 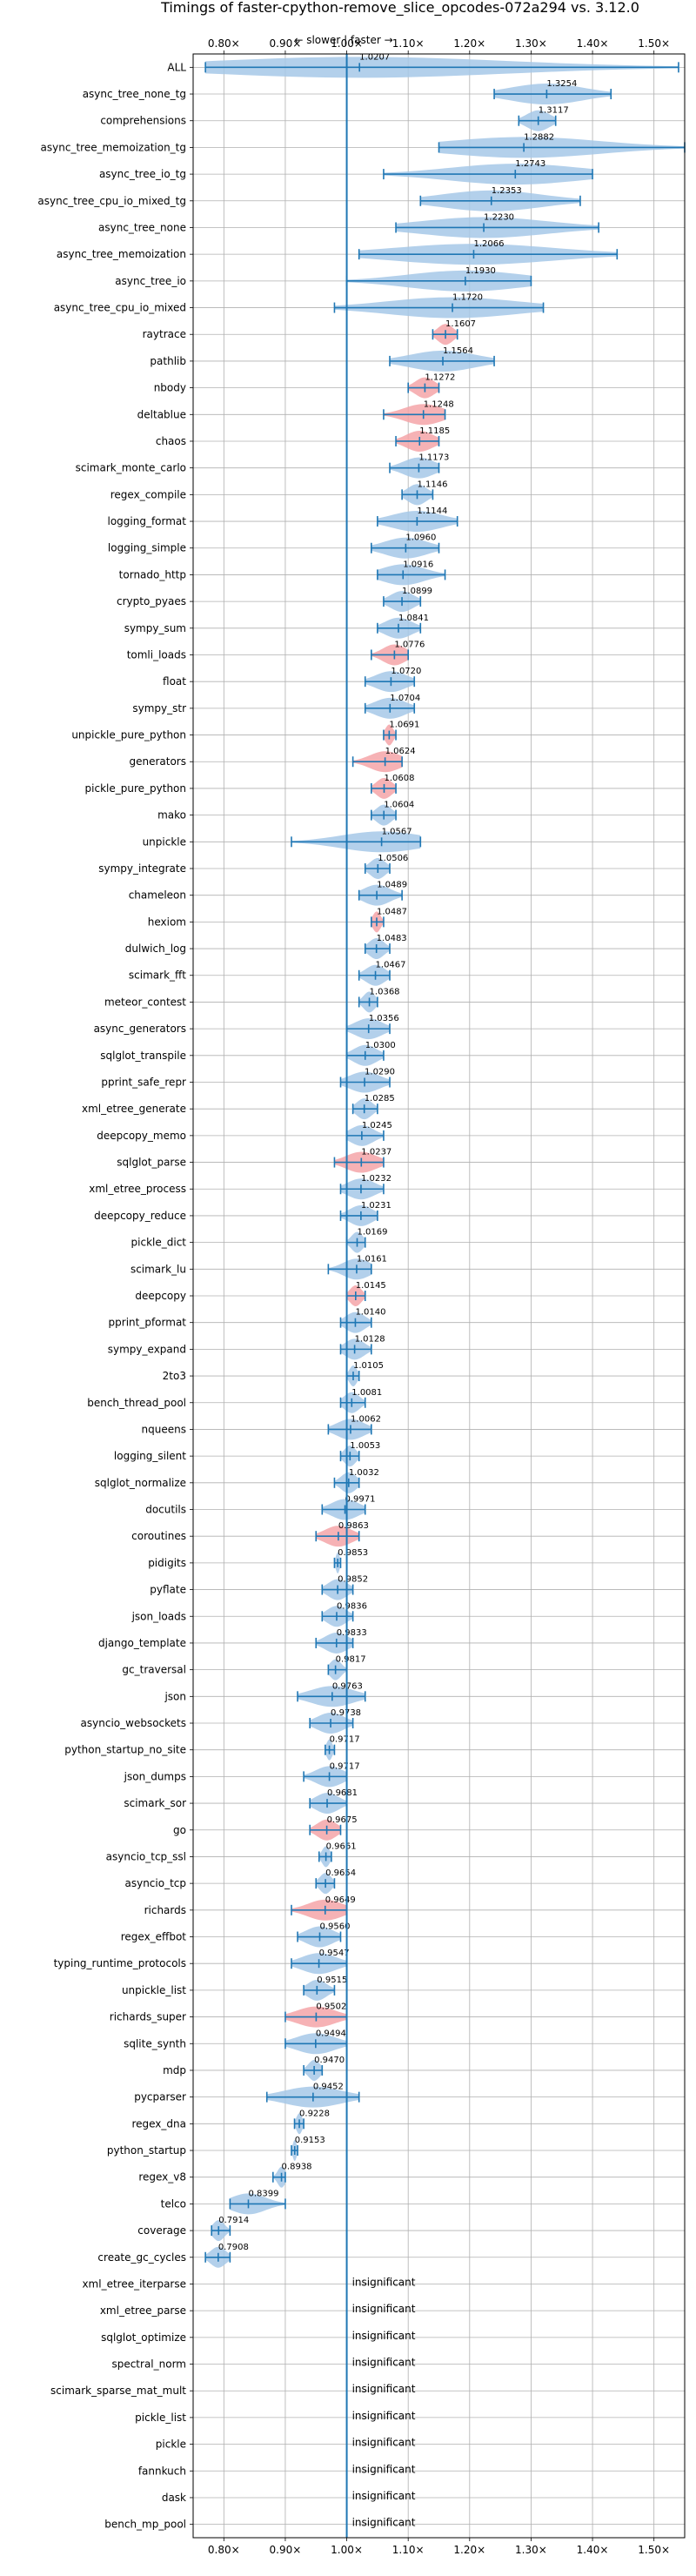 I want to click on benchmark-label: async_tree_cpu_io_mixed_tg, so click(x=111, y=201).